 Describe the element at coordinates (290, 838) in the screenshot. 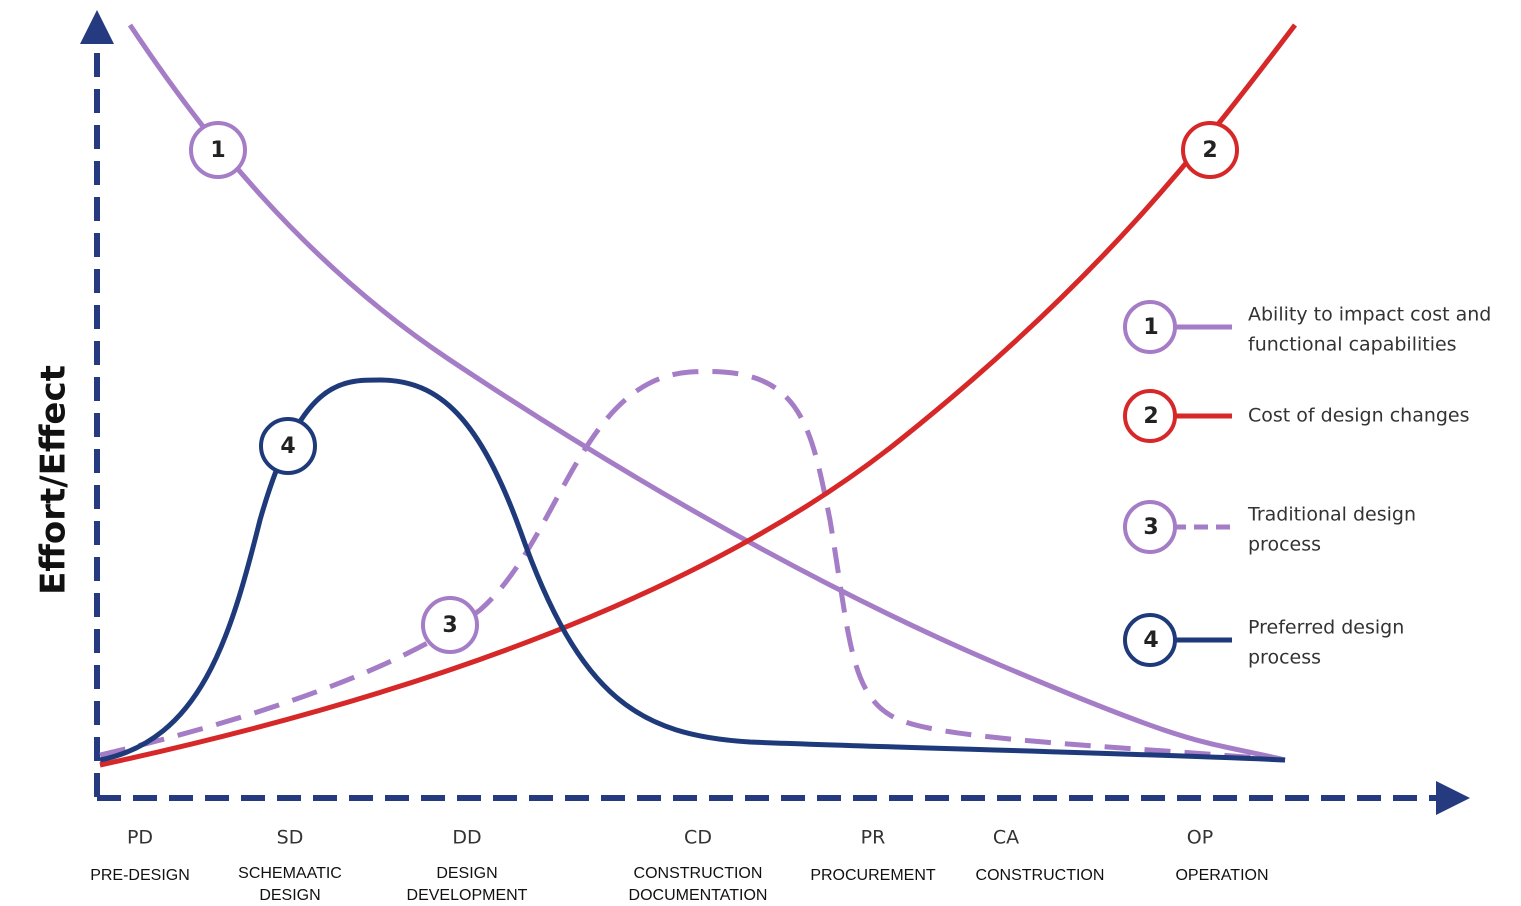

I see `phase-code: SD` at that location.